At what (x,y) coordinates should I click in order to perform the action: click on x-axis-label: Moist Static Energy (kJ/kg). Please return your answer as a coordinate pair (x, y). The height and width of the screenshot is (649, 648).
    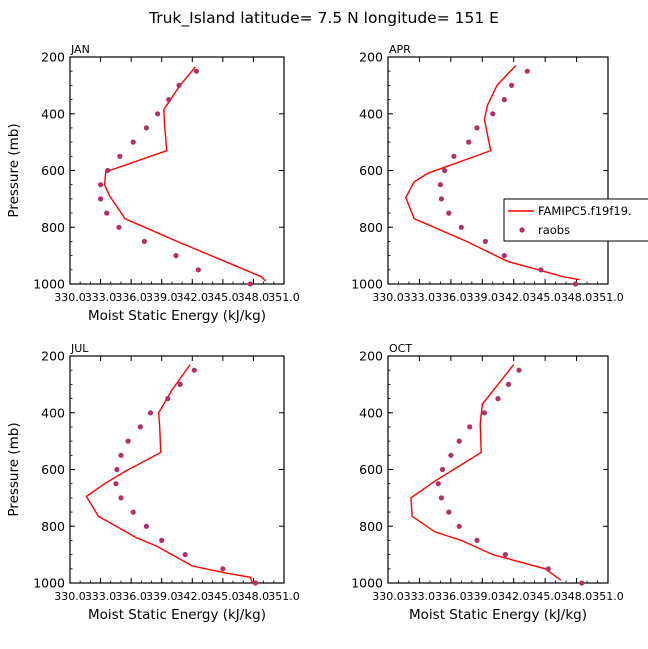
    Looking at the image, I should click on (498, 615).